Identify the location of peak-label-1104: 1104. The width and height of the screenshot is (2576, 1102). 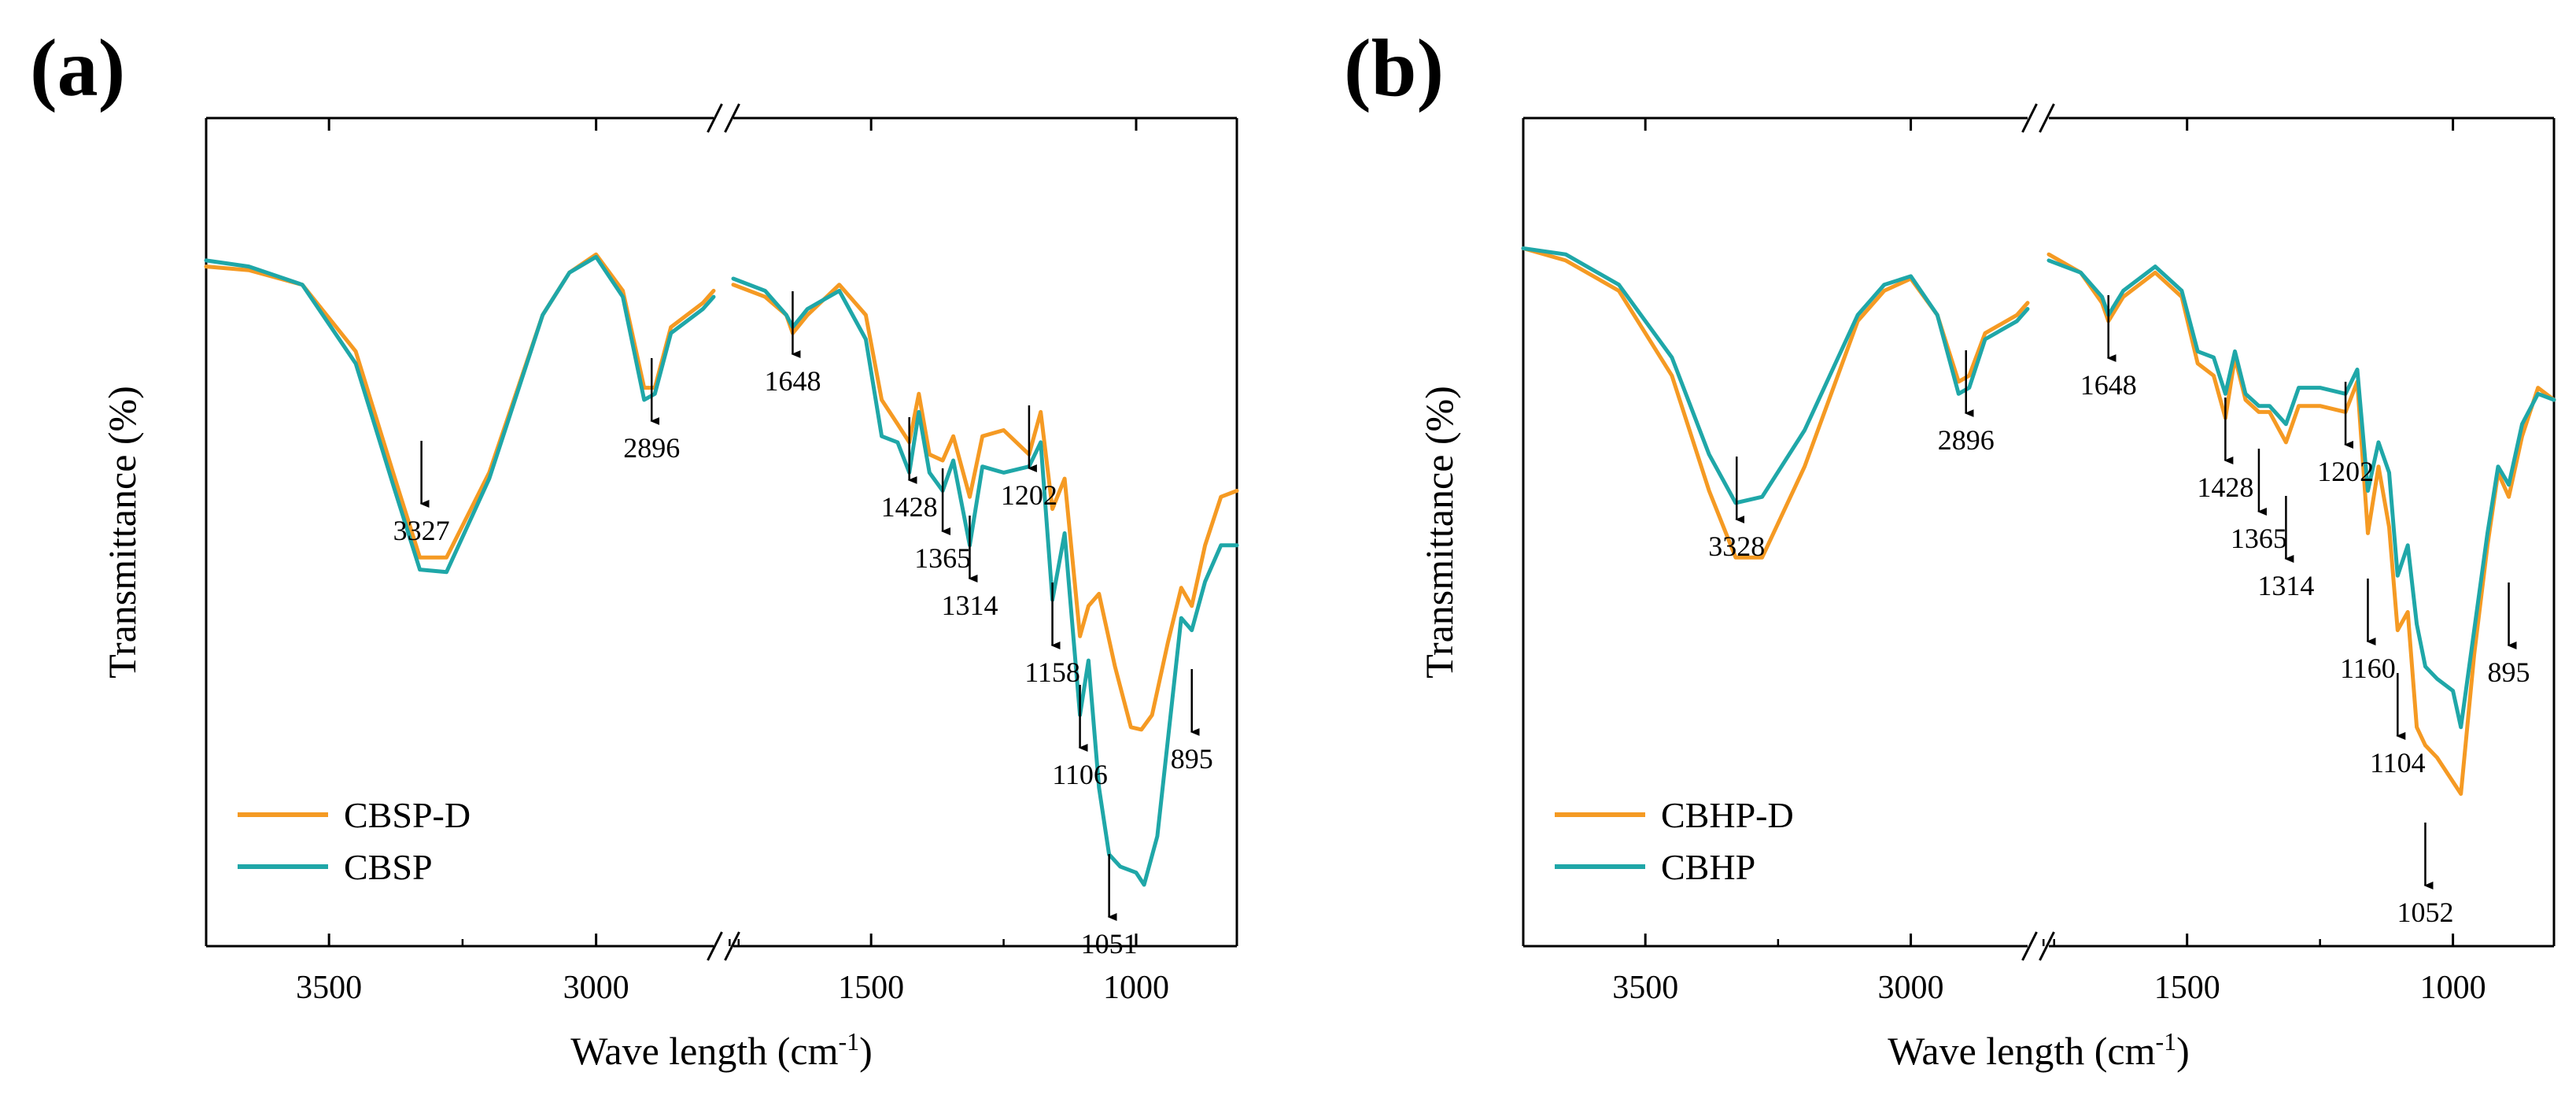
(2398, 762).